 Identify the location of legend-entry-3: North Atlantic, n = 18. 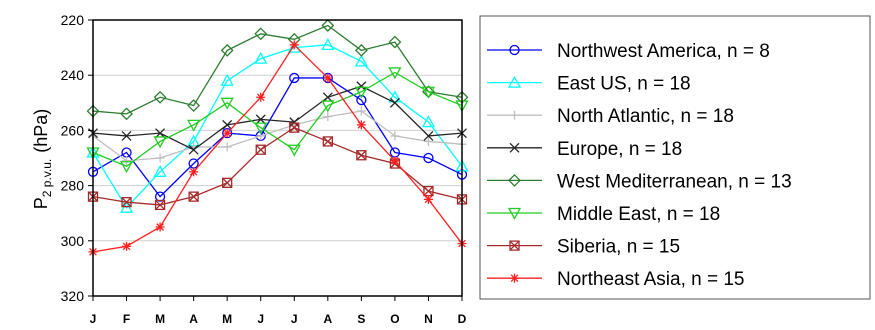
(610, 116).